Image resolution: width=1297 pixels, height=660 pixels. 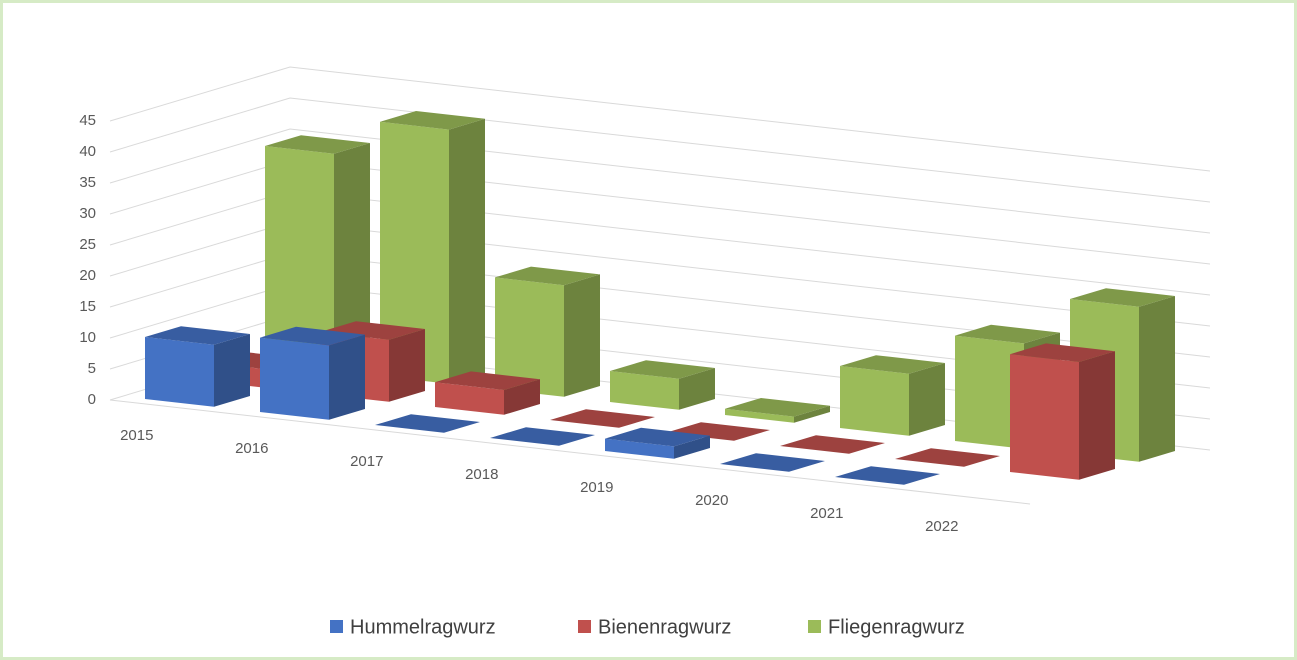 What do you see at coordinates (941, 526) in the screenshot?
I see `x-tick-label: 2022` at bounding box center [941, 526].